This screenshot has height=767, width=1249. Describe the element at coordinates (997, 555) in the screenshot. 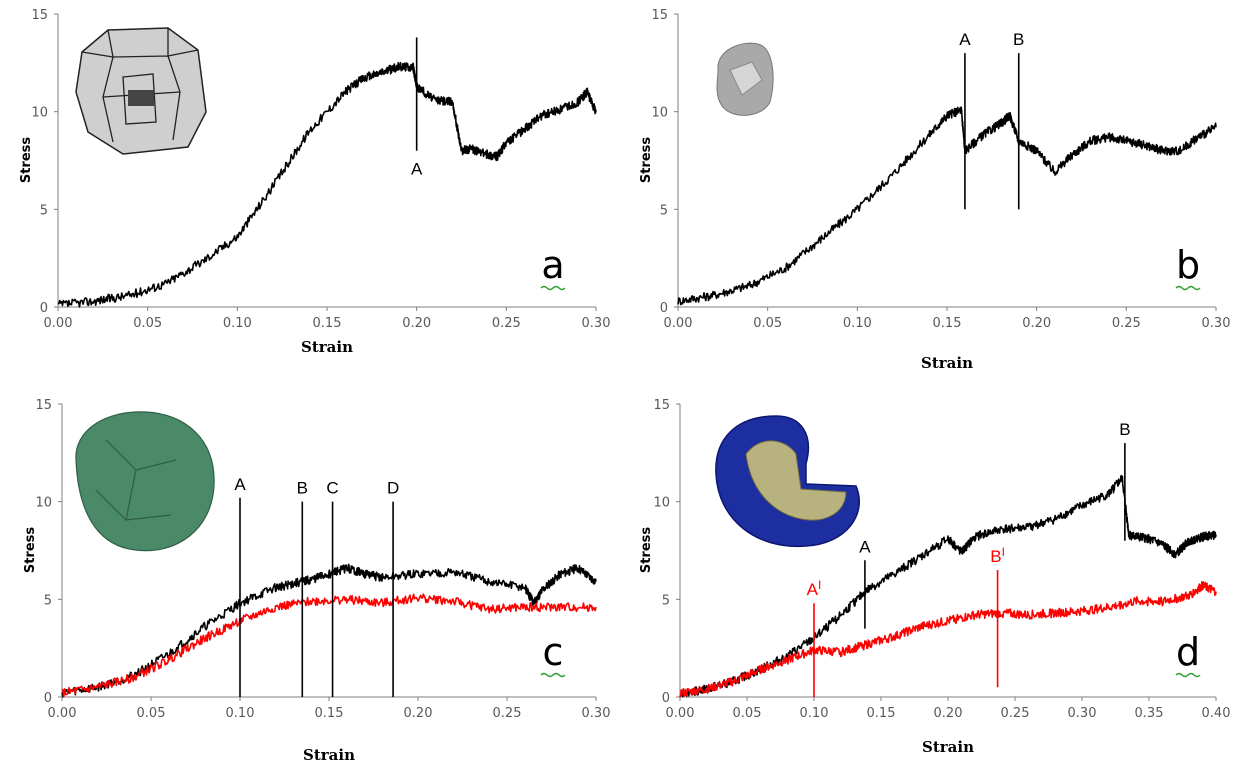

I see `marker-label-b: BI` at that location.